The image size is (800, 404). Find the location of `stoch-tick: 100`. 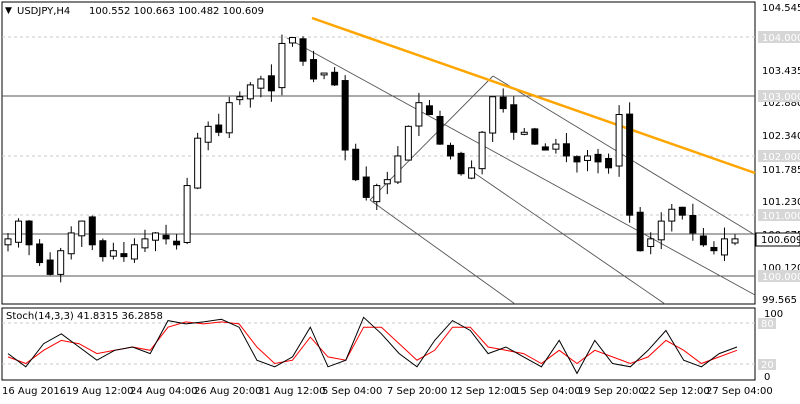

stoch-tick: 100 is located at coordinates (773, 314).